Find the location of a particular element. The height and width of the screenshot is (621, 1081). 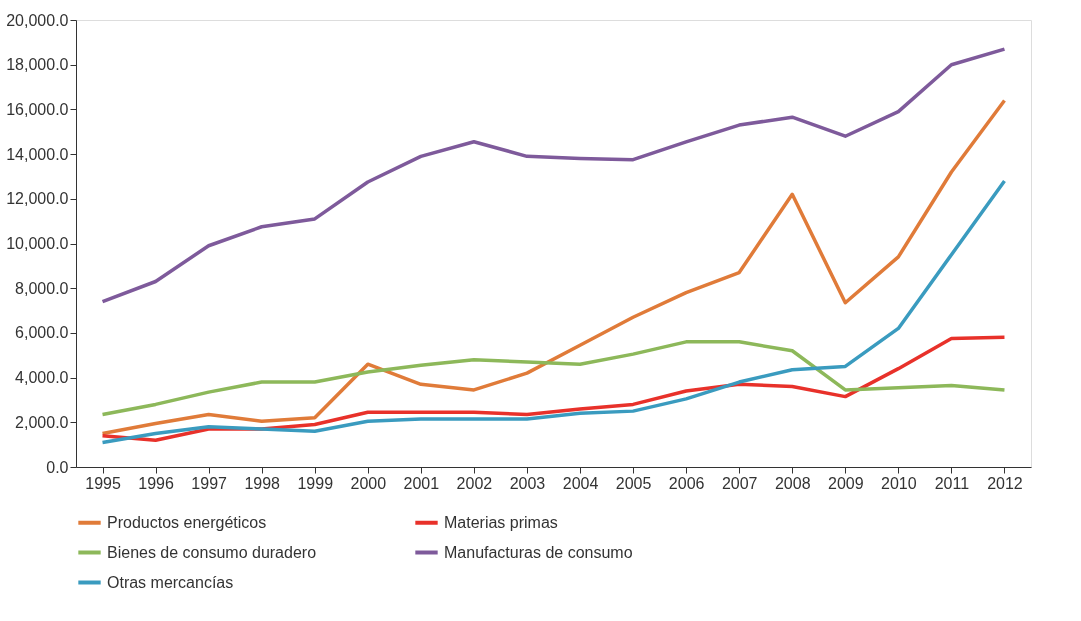

legend-label: Otras mercancías is located at coordinates (170, 582).